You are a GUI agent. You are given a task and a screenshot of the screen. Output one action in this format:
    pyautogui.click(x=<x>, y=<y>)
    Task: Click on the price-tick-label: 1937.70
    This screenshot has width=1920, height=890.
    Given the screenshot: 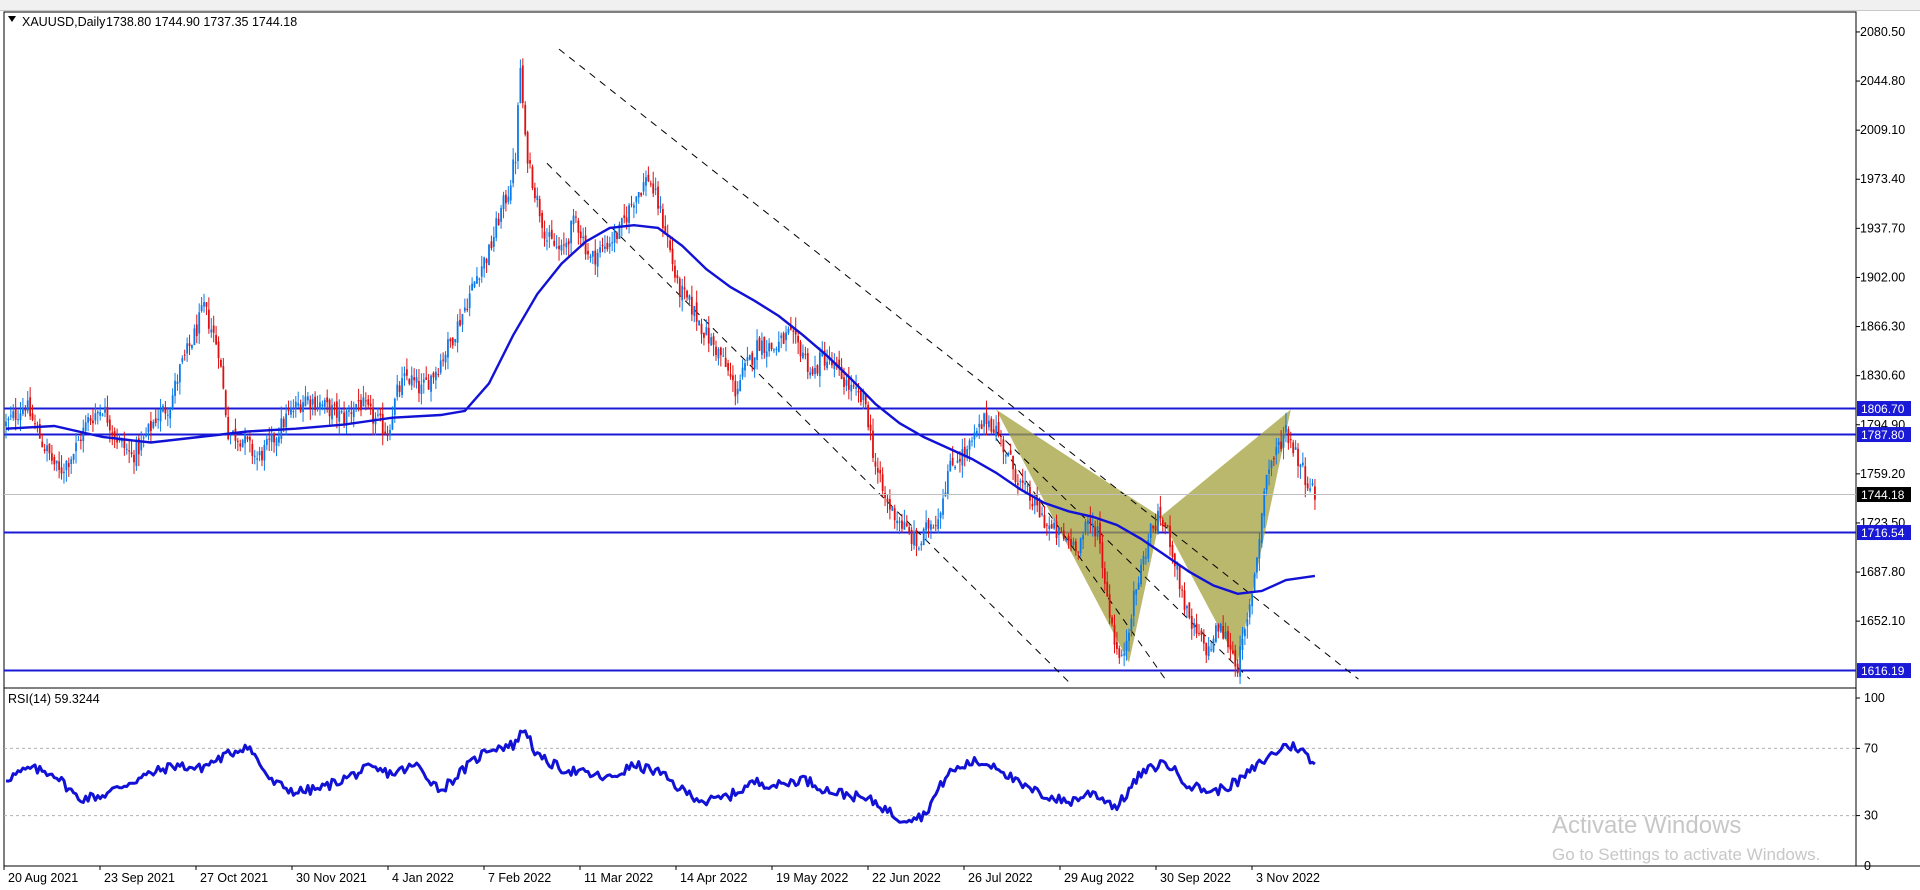 What is the action you would take?
    pyautogui.click(x=1882, y=228)
    